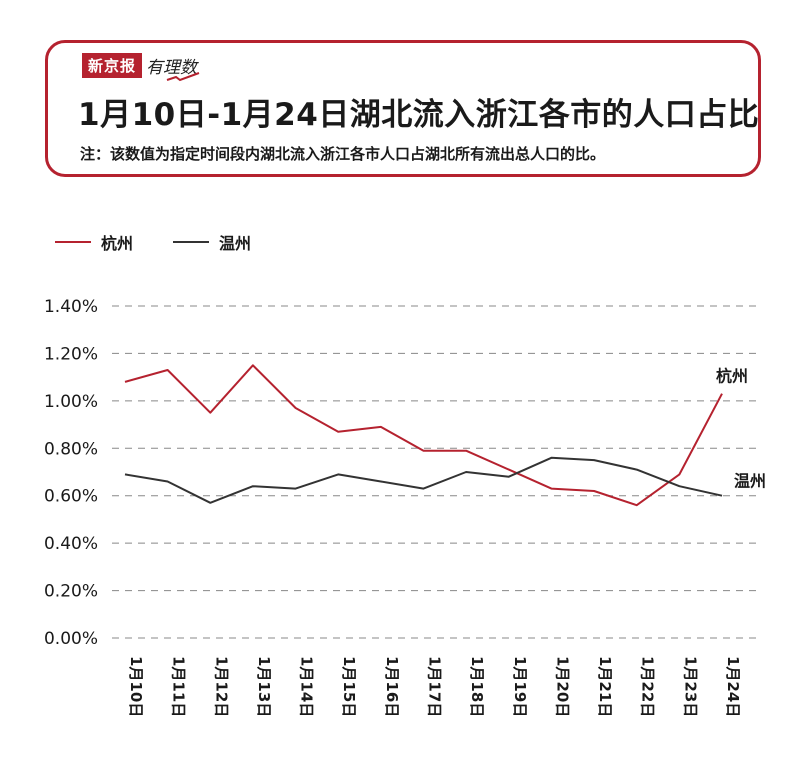 The height and width of the screenshot is (771, 800). Describe the element at coordinates (733, 686) in the screenshot. I see `x-tick-label: 1月24日` at that location.